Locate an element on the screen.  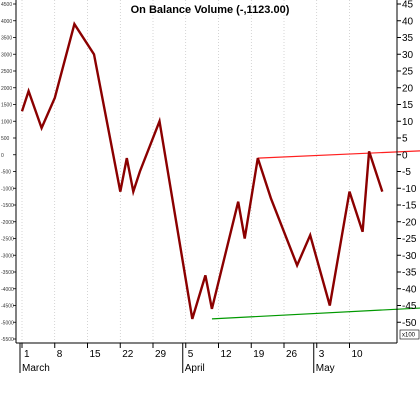
trendline-support is located at coordinates (315, 313).